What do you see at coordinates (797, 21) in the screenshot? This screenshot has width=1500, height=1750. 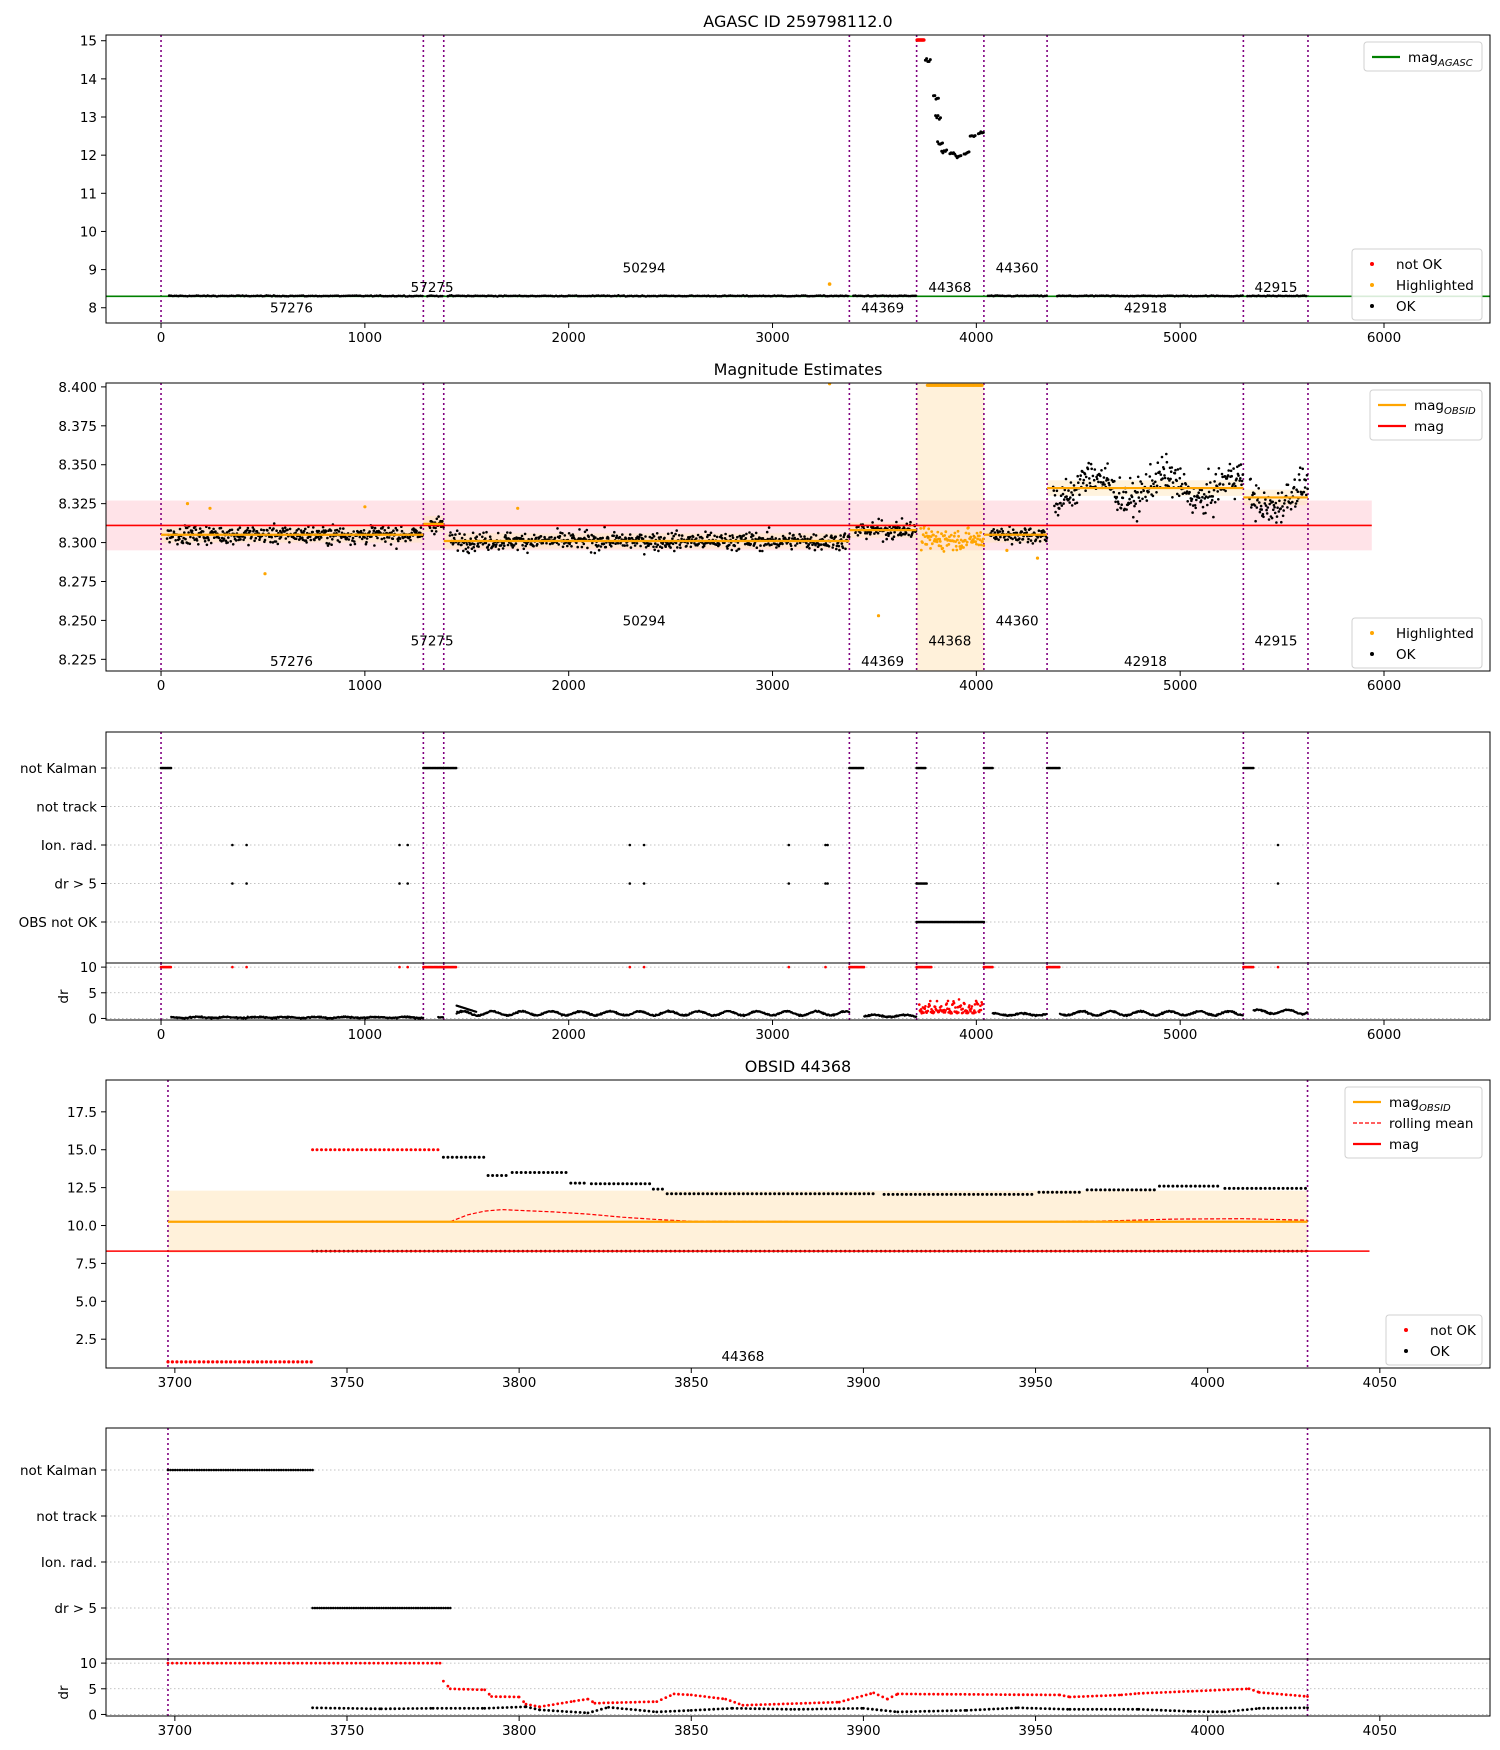 I see `chart-title: AGASC ID 259798112.0` at bounding box center [797, 21].